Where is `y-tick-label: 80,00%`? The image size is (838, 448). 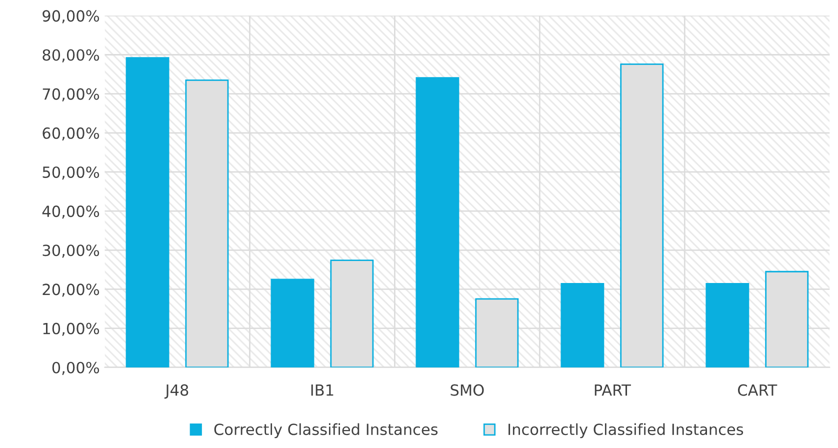
y-tick-label: 80,00% is located at coordinates (71, 55).